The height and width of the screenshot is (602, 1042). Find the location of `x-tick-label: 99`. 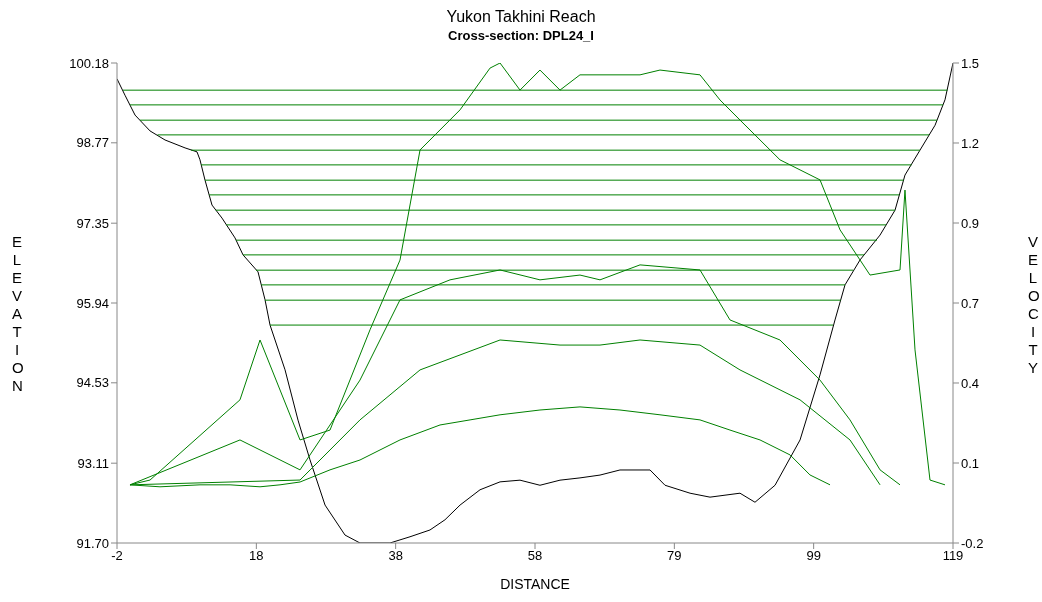

x-tick-label: 99 is located at coordinates (813, 556).